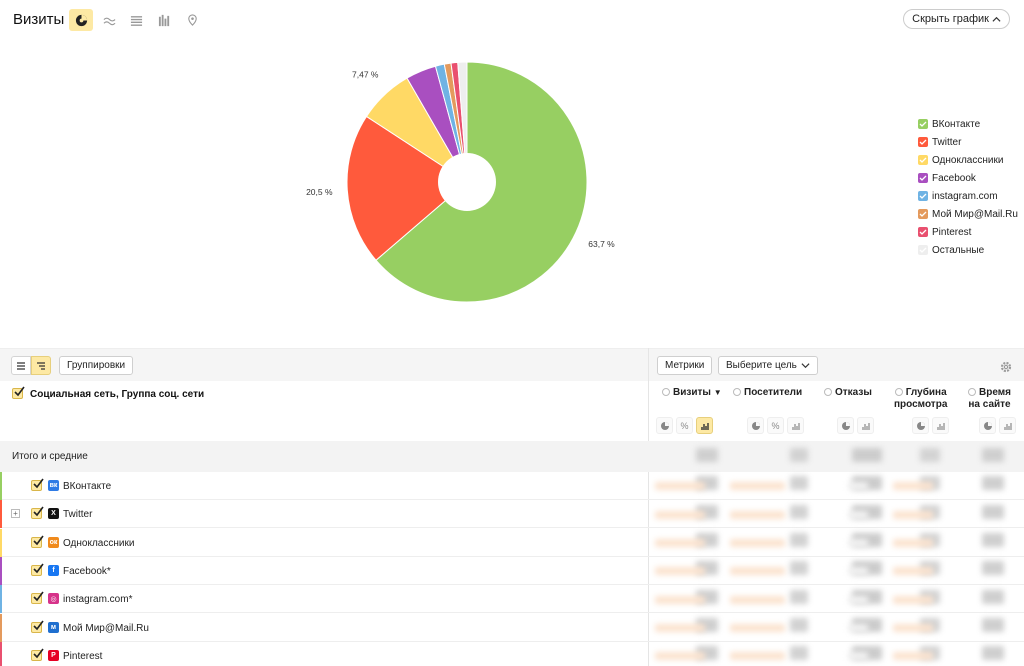 The width and height of the screenshot is (1024, 666). I want to click on pie-view-button, so click(81, 20).